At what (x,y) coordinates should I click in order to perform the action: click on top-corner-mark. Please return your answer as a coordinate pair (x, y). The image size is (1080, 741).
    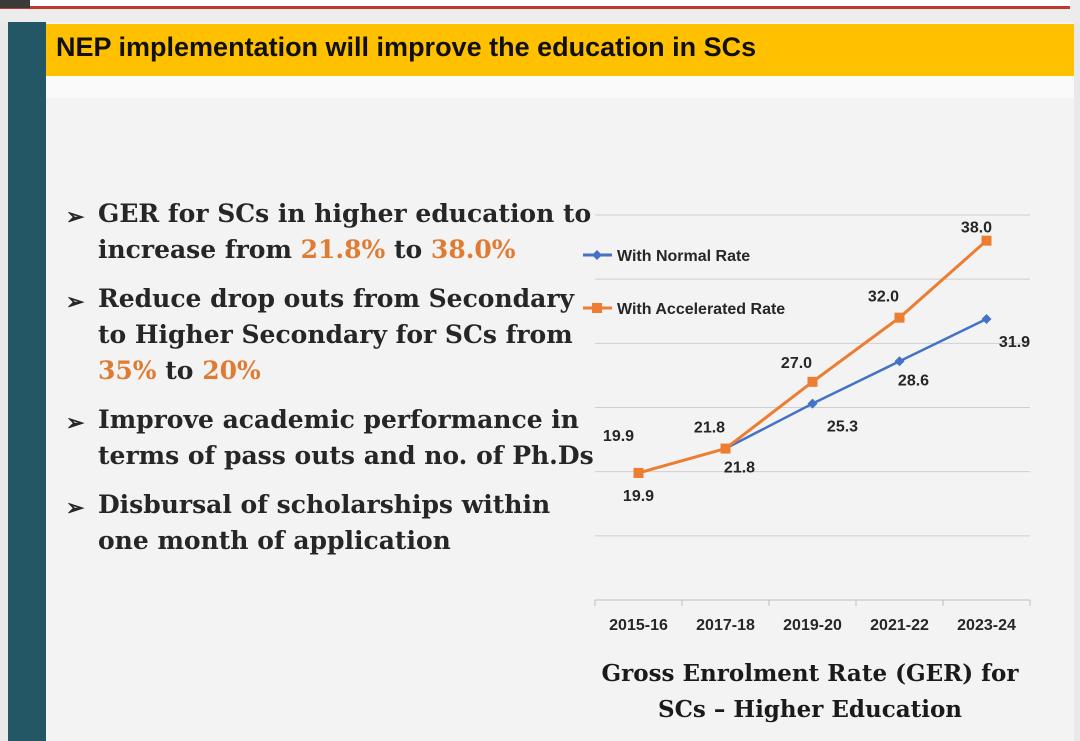
    Looking at the image, I should click on (15, 4).